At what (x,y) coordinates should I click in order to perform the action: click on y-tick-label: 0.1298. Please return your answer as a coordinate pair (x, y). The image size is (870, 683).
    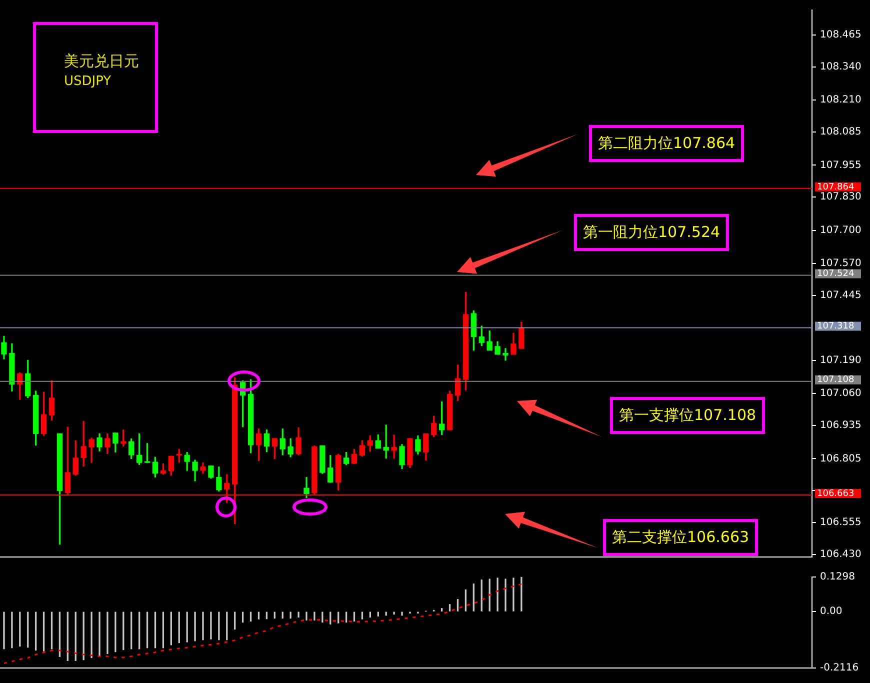
    Looking at the image, I should click on (837, 577).